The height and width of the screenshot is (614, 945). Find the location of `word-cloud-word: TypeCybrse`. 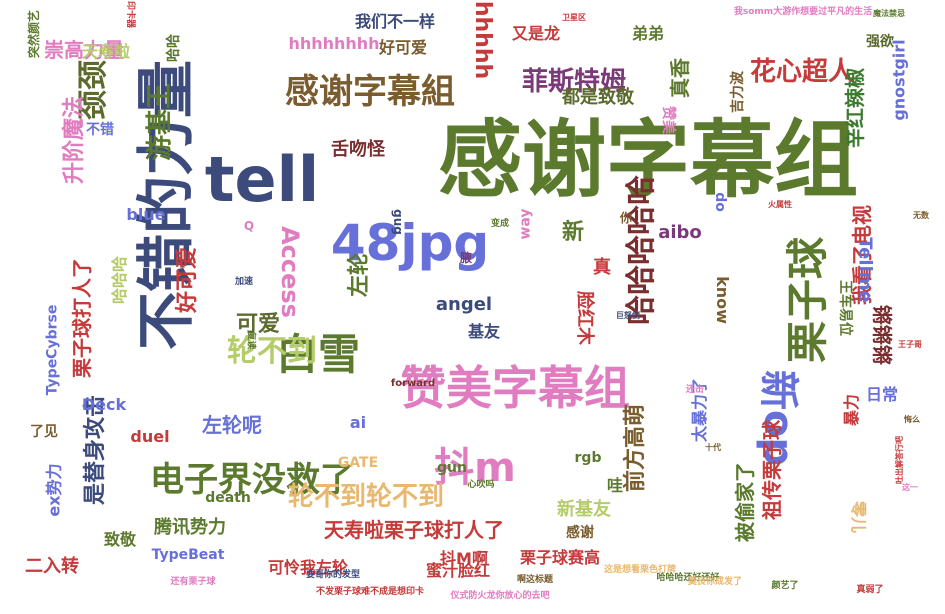

word-cloud-word: TypeCybrse is located at coordinates (52, 350).